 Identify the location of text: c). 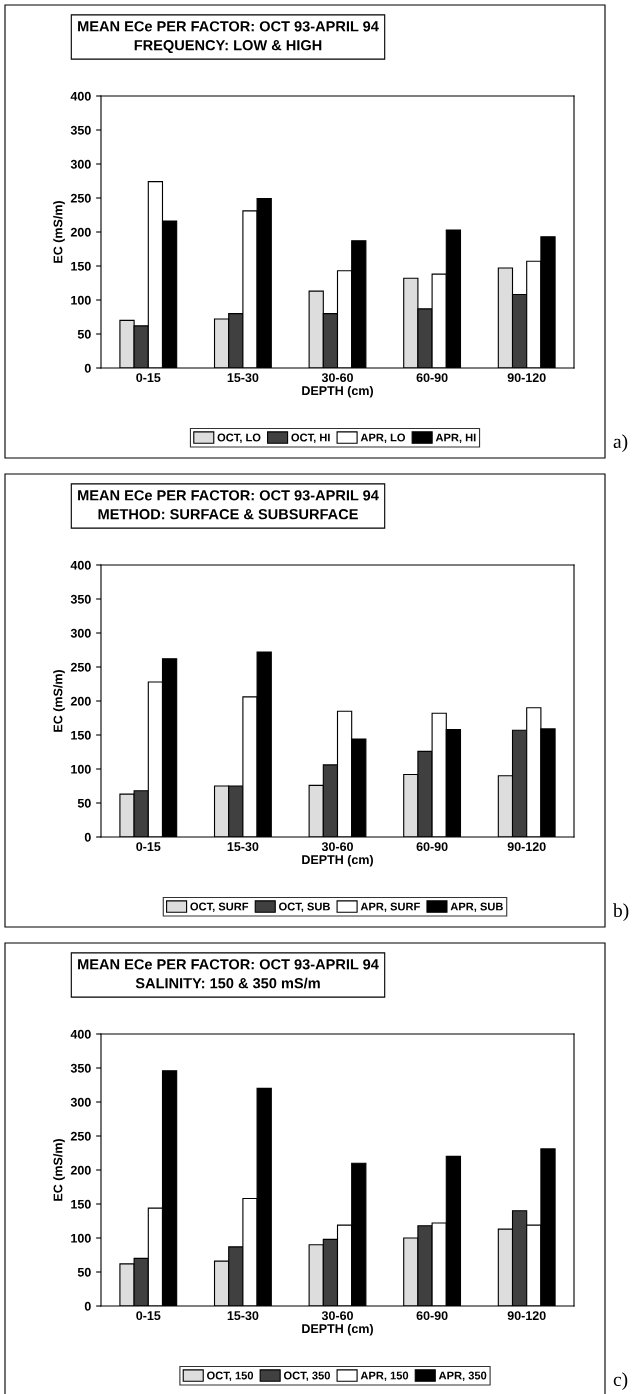
(620, 1381).